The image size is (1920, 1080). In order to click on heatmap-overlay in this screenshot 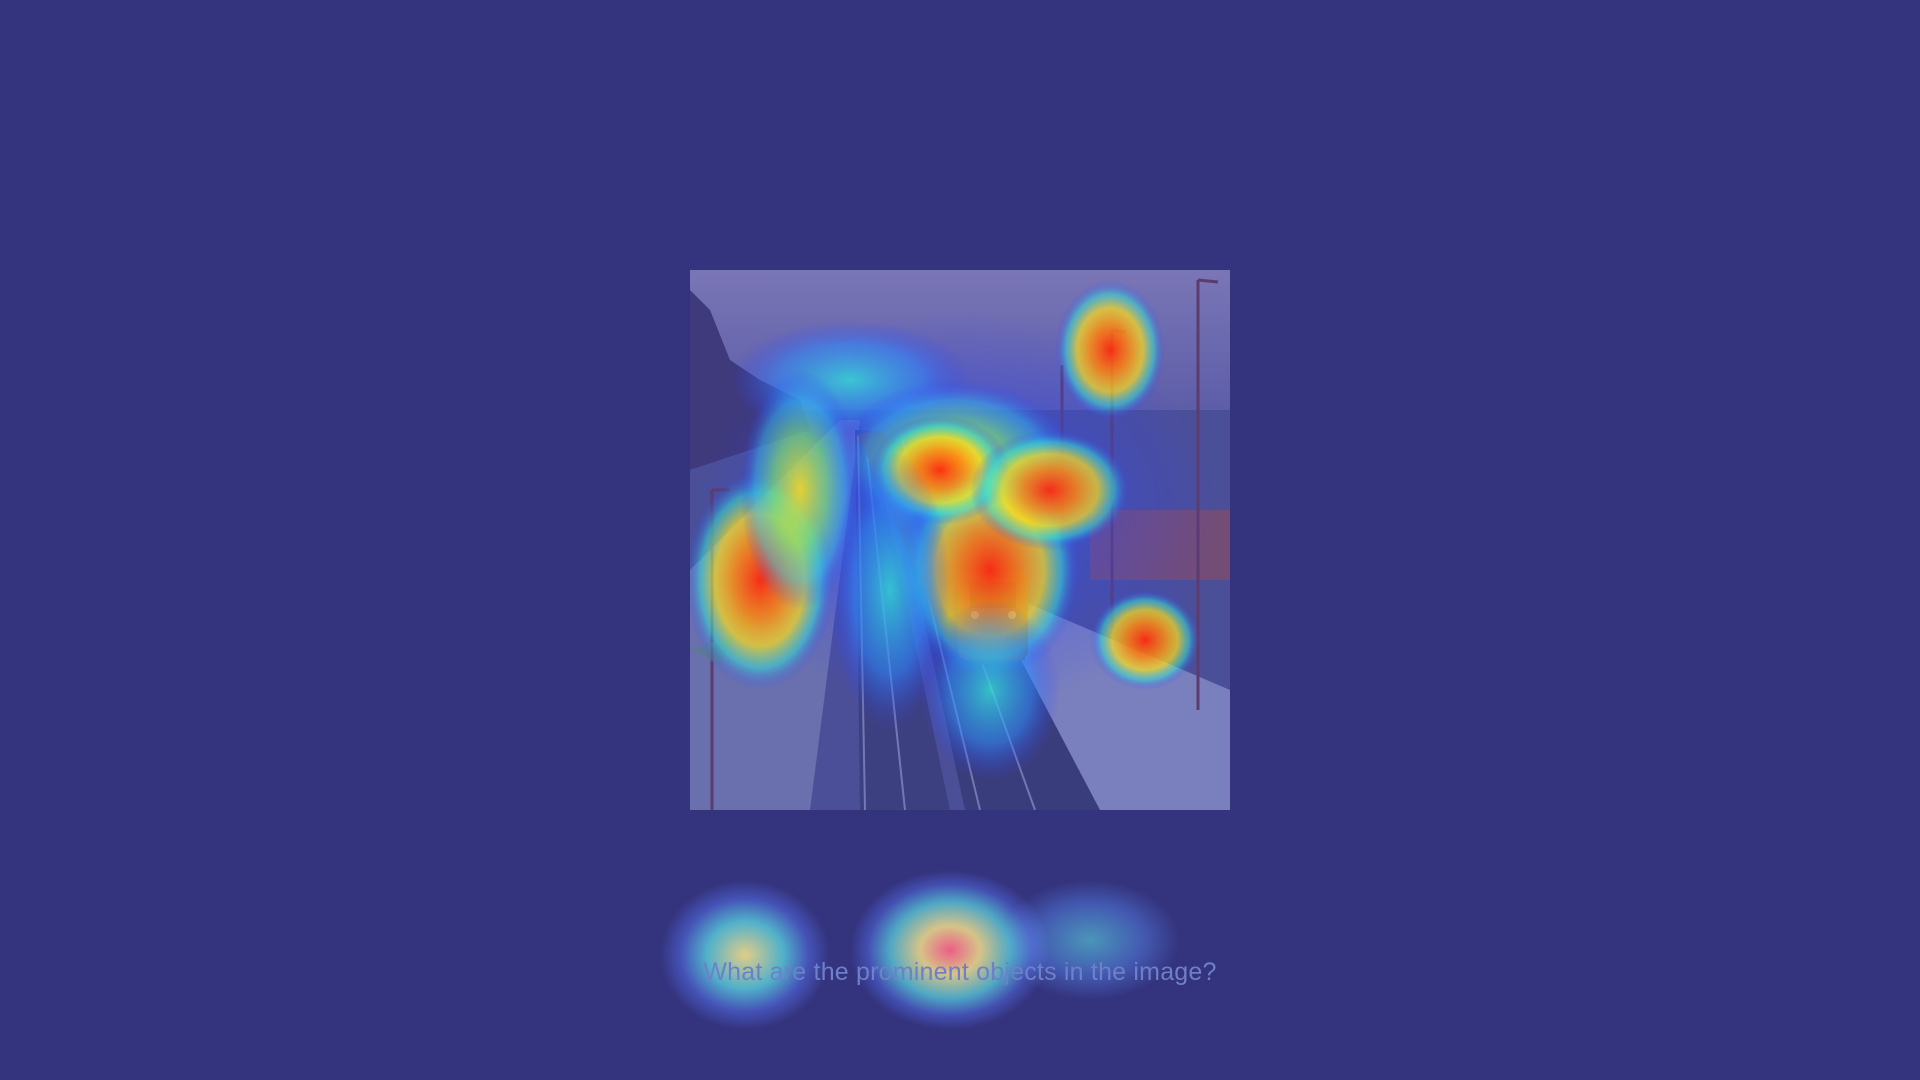, I will do `click(955, 530)`.